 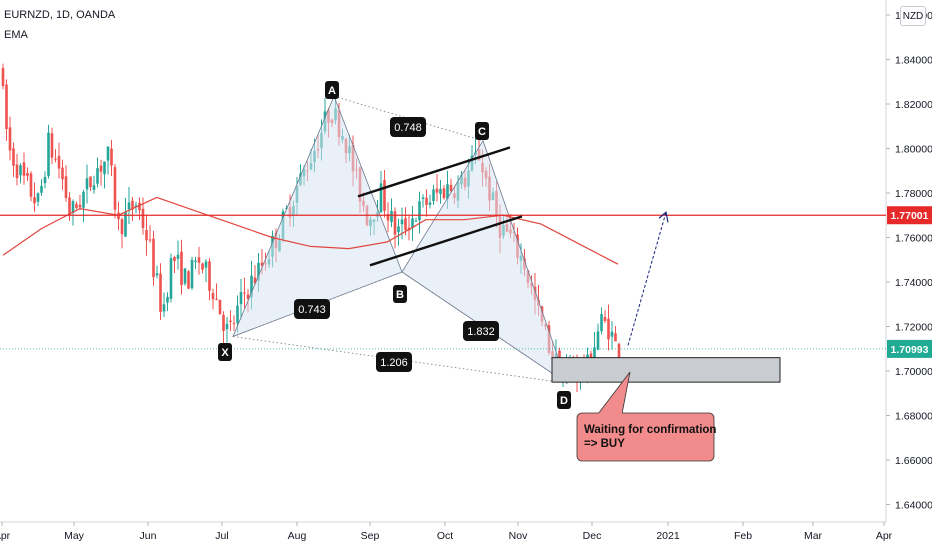 I want to click on ratio-label-box, so click(x=481, y=331).